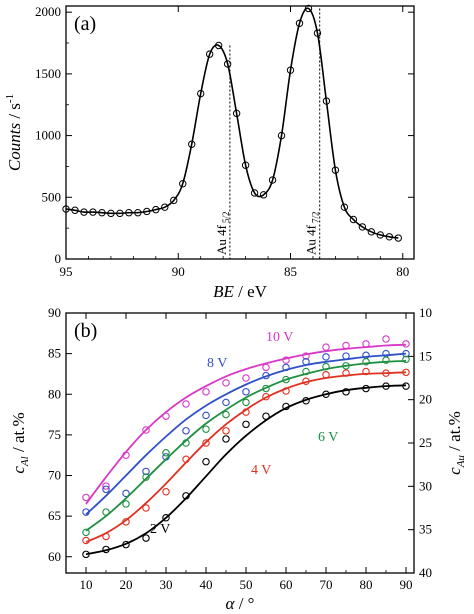  What do you see at coordinates (25, 461) in the screenshot?
I see `y-axis-label-subscript: Al` at bounding box center [25, 461].